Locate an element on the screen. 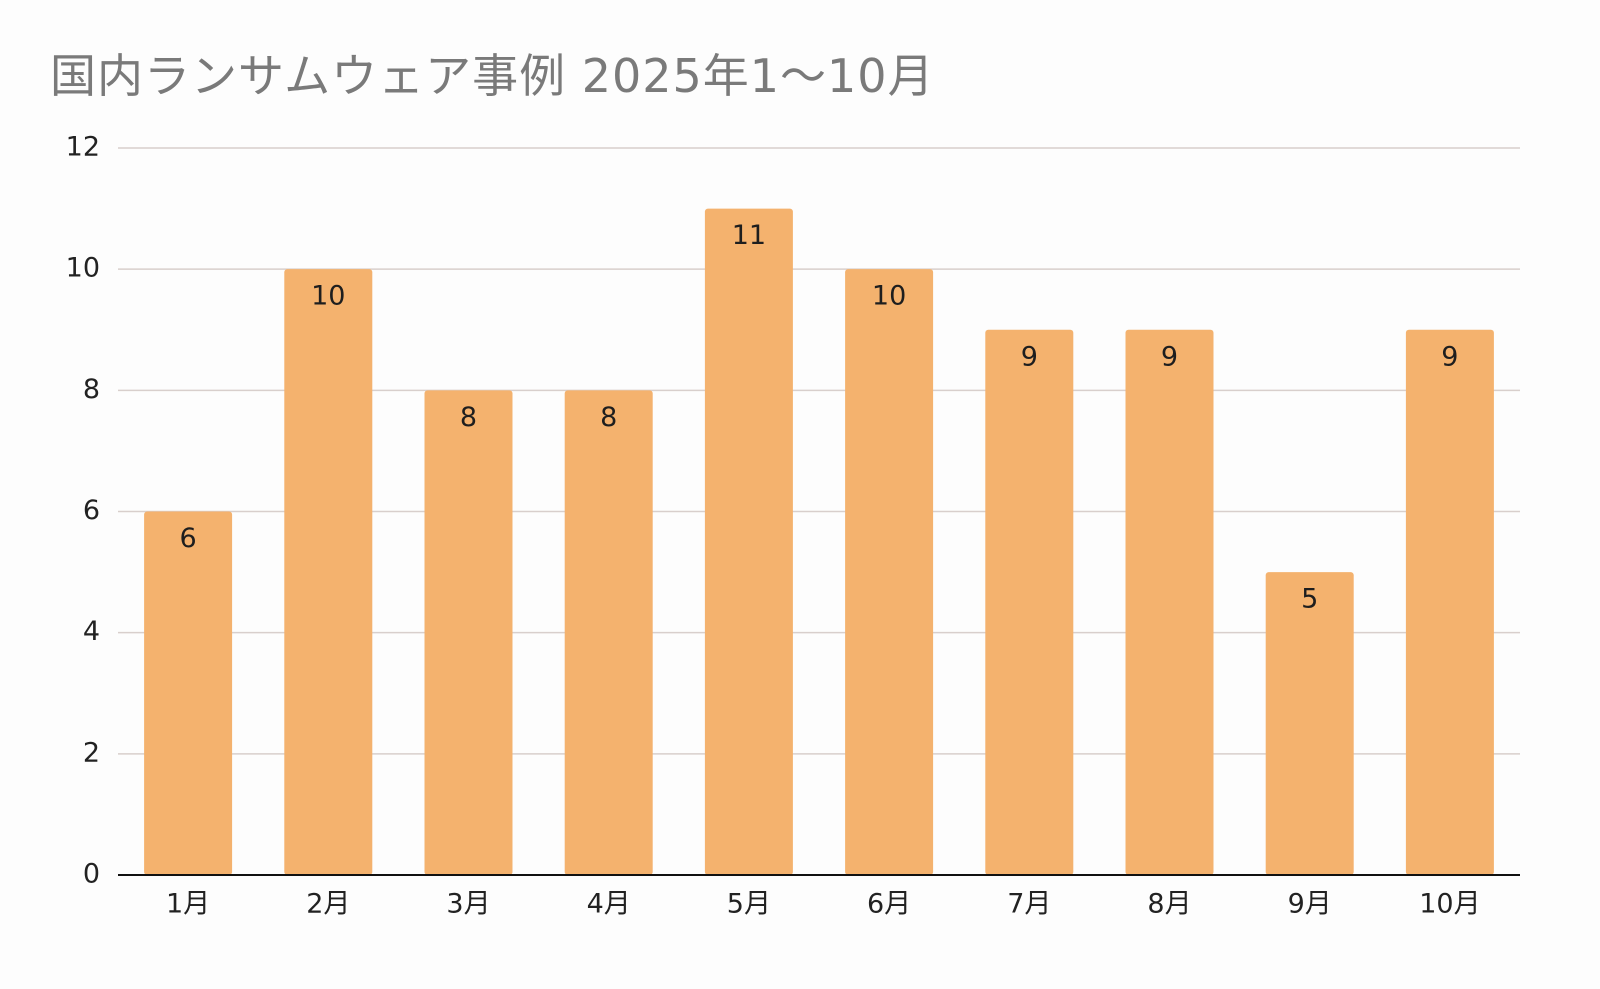  x-tick-label: 9月 is located at coordinates (1310, 904).